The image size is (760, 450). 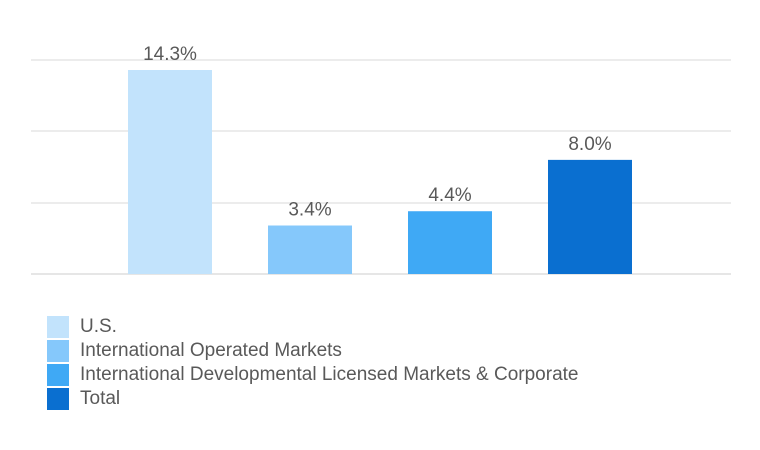 What do you see at coordinates (100, 398) in the screenshot?
I see `legend-label-total: Total` at bounding box center [100, 398].